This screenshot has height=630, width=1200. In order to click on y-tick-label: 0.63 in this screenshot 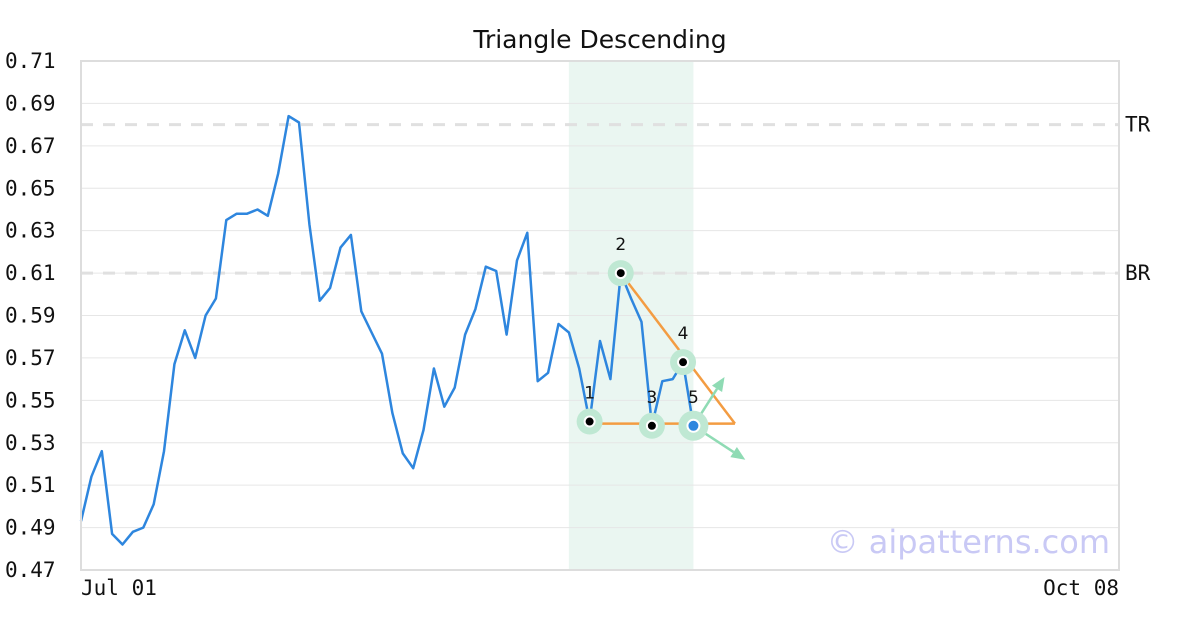, I will do `click(30, 231)`.